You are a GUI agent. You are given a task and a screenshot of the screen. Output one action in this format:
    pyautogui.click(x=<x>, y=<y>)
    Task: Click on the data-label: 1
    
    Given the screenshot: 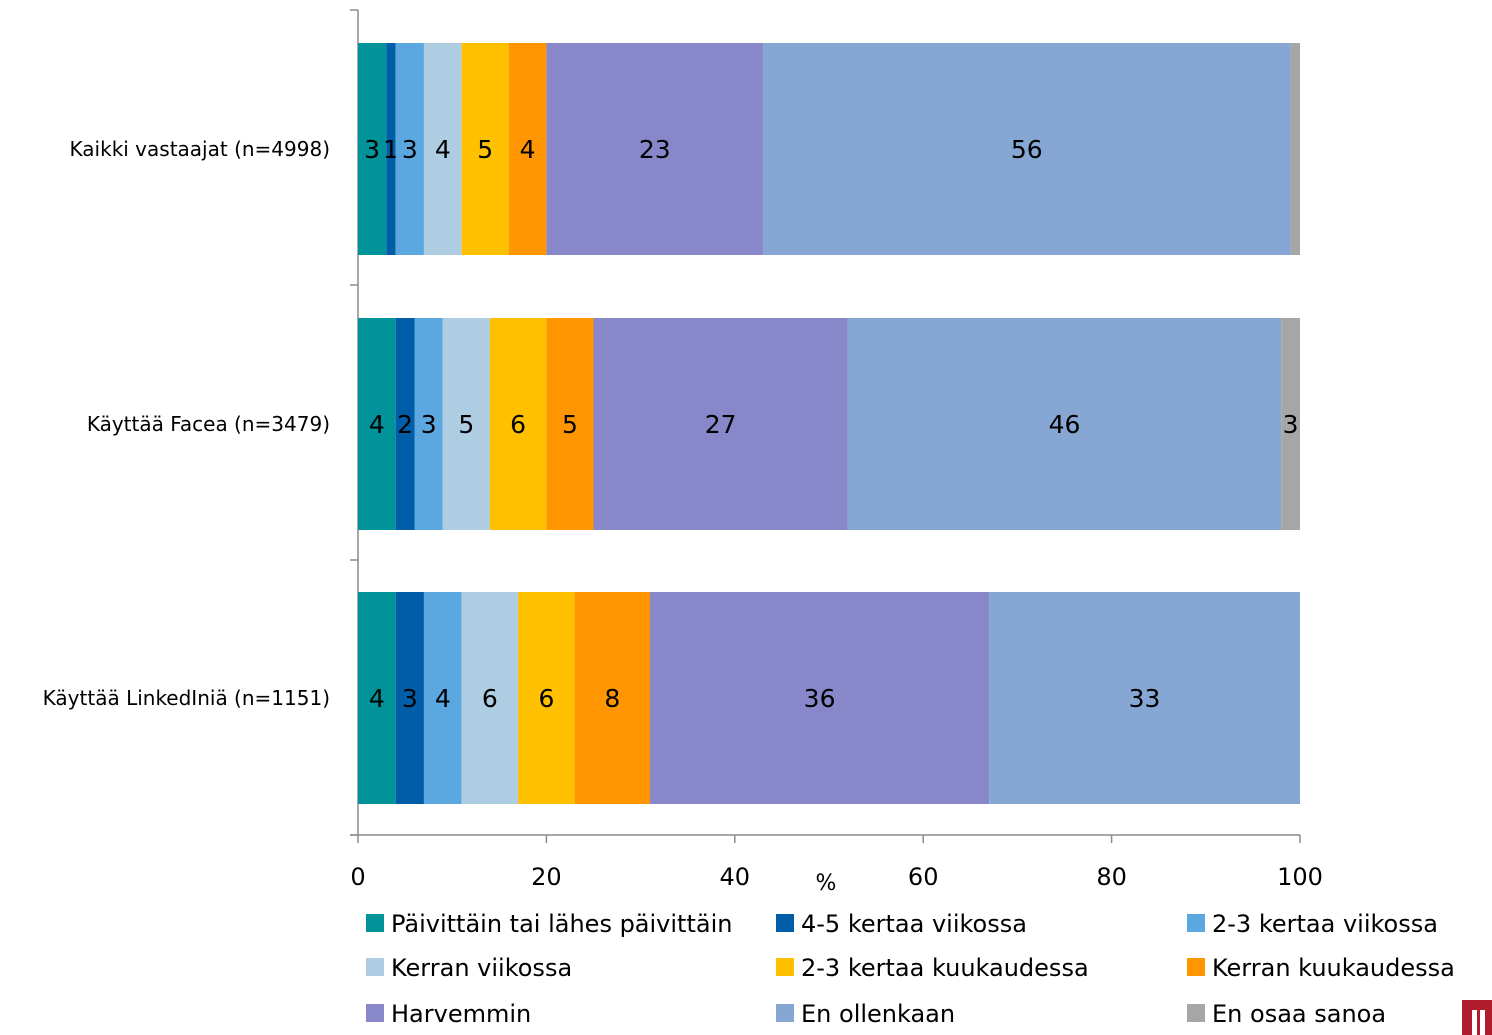 What is the action you would take?
    pyautogui.click(x=391, y=149)
    